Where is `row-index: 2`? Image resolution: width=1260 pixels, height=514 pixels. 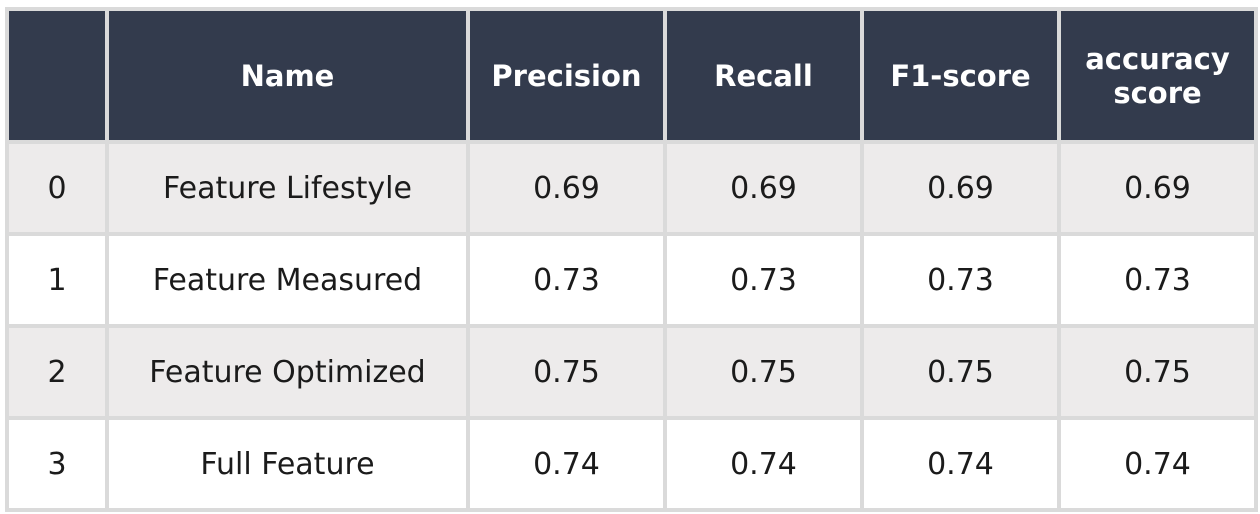
row-index: 2 is located at coordinates (57, 372).